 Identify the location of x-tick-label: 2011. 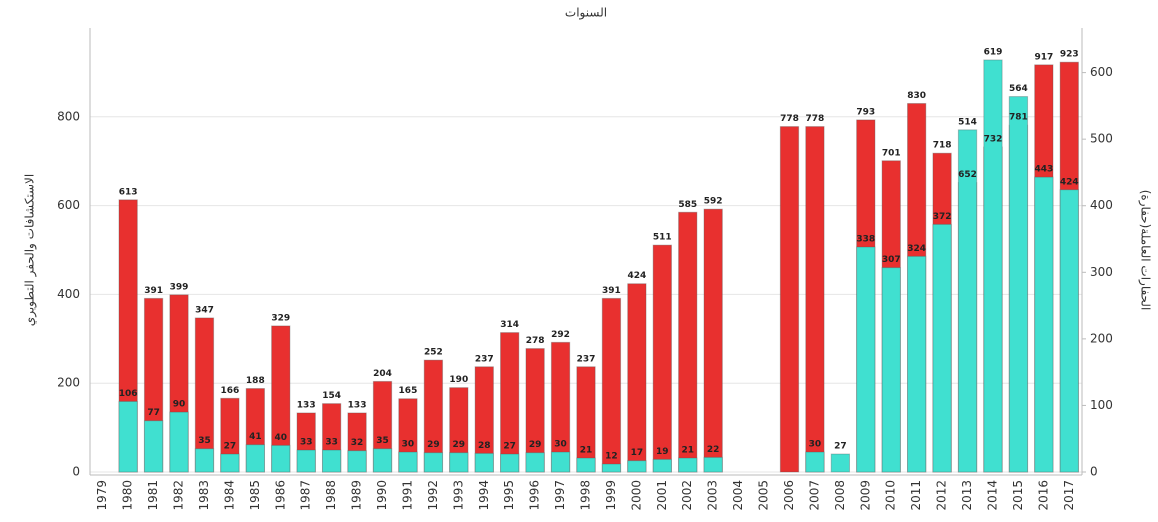
(916, 495).